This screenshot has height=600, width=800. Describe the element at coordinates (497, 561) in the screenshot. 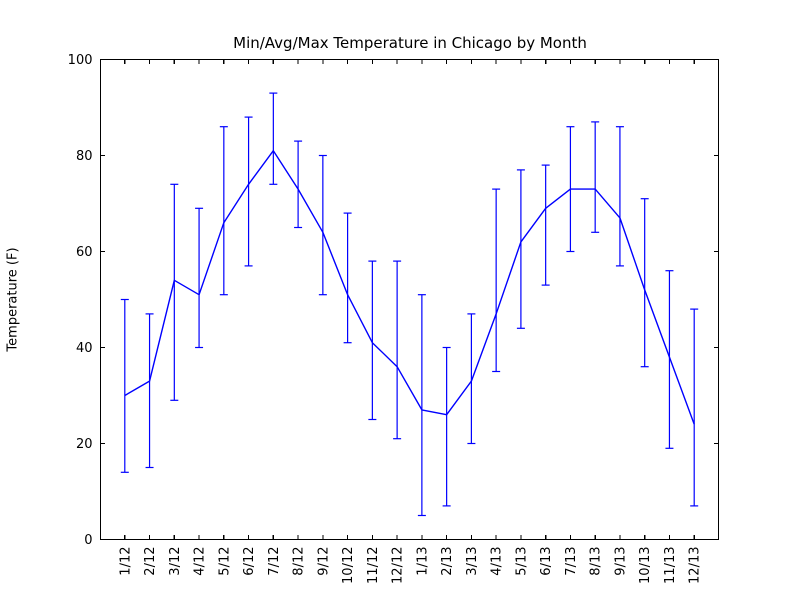

I see `x-tick-label: 4/13` at that location.